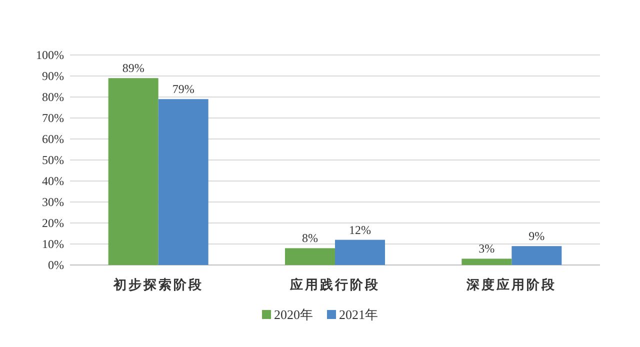  I want to click on x-tick-label: 应用践行阶段, so click(334, 284).